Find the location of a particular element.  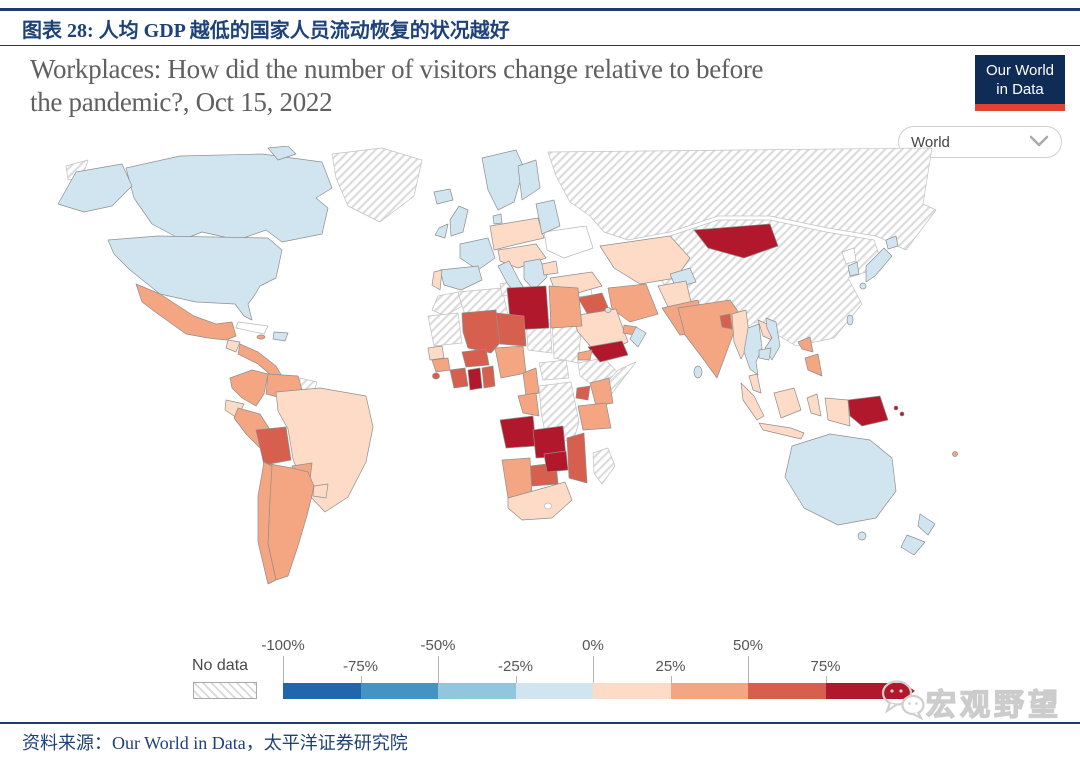

legend-segment is located at coordinates (870, 691).